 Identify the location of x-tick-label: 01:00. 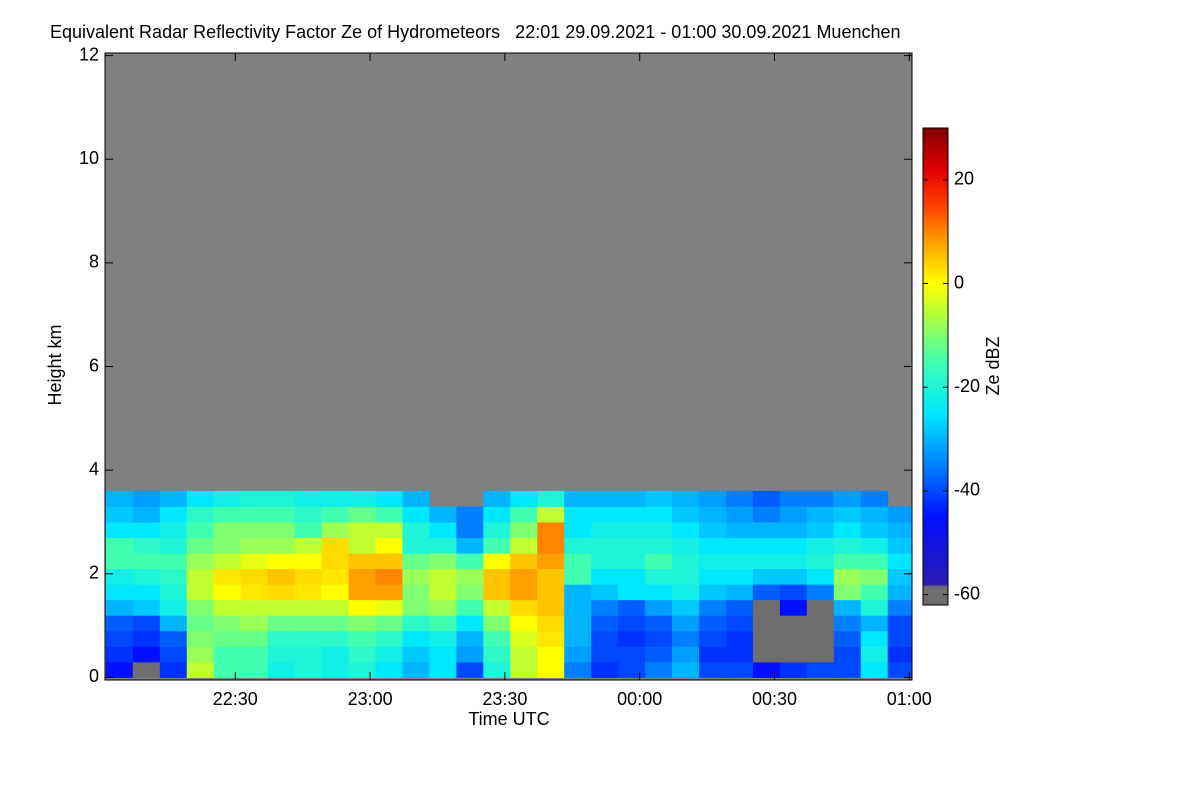
(909, 699).